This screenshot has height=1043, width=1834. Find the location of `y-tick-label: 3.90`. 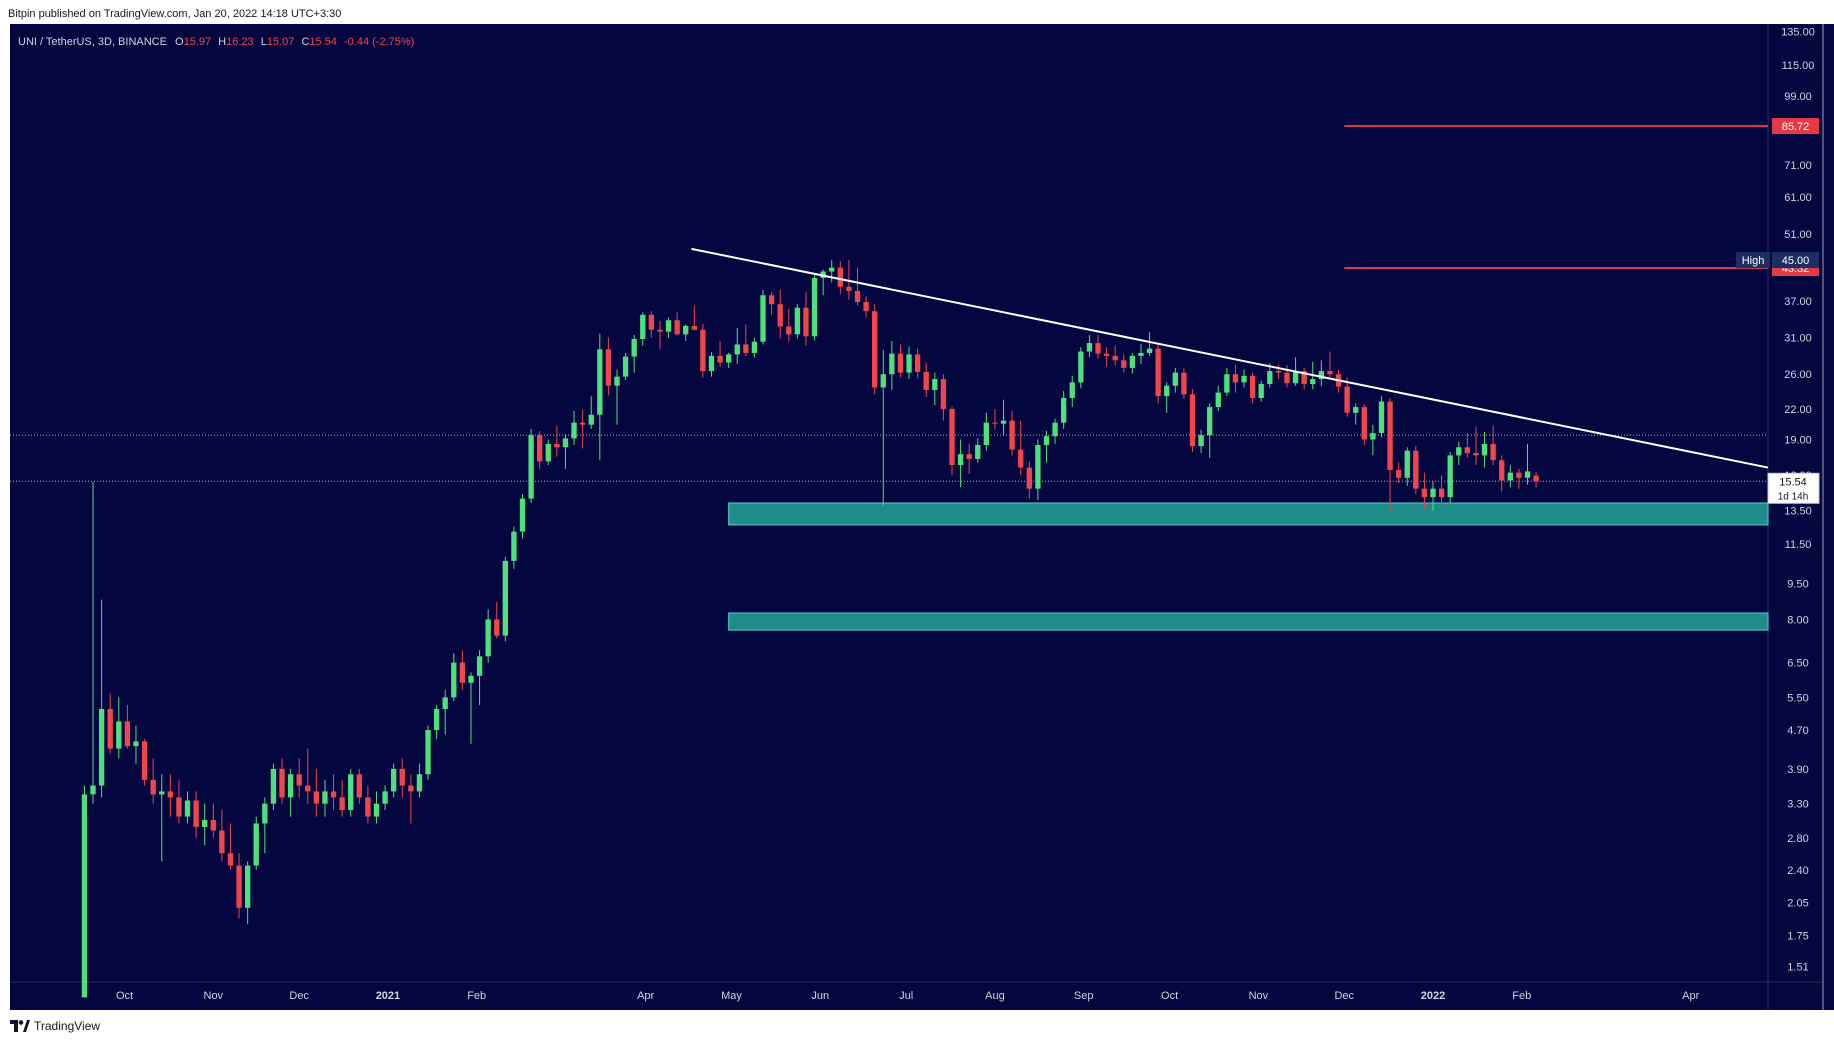

y-tick-label: 3.90 is located at coordinates (1797, 770).